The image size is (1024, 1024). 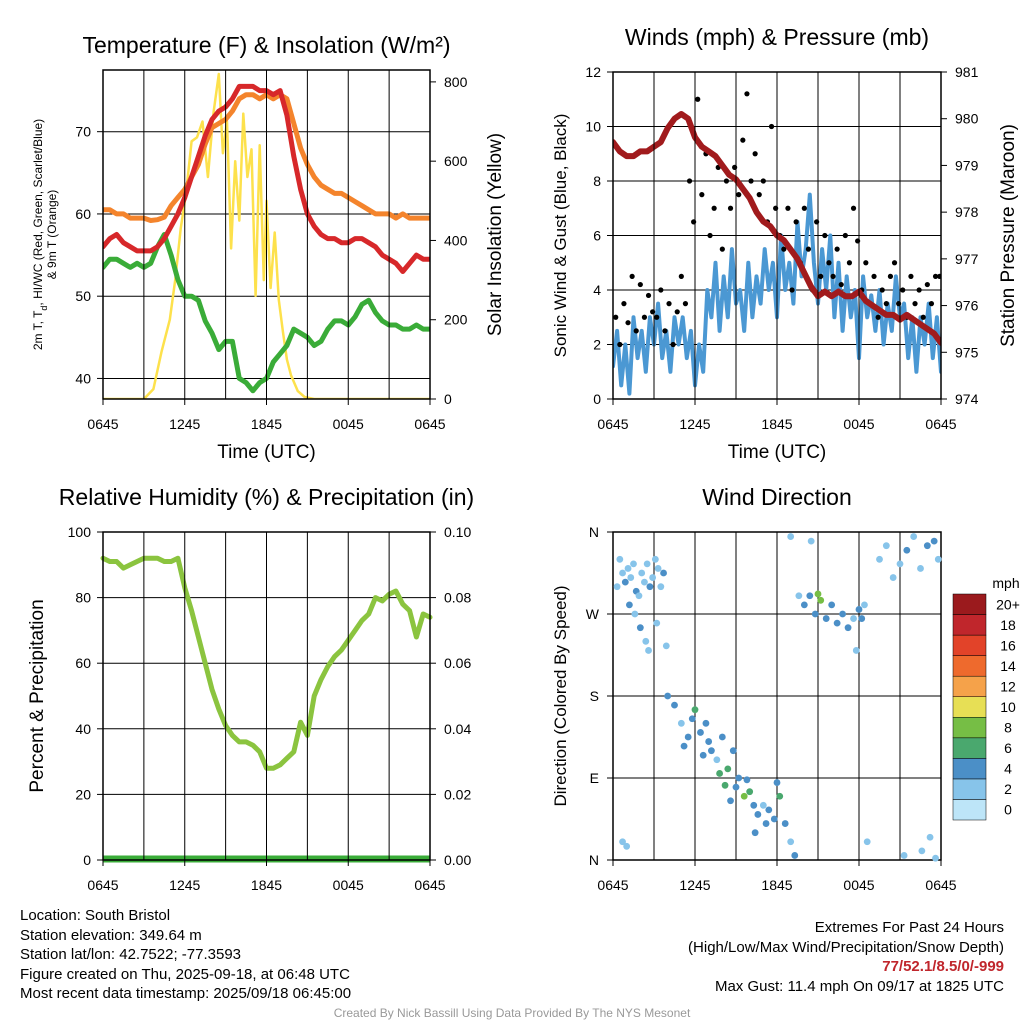 I want to click on y-tick-label: 80, so click(x=83, y=598).